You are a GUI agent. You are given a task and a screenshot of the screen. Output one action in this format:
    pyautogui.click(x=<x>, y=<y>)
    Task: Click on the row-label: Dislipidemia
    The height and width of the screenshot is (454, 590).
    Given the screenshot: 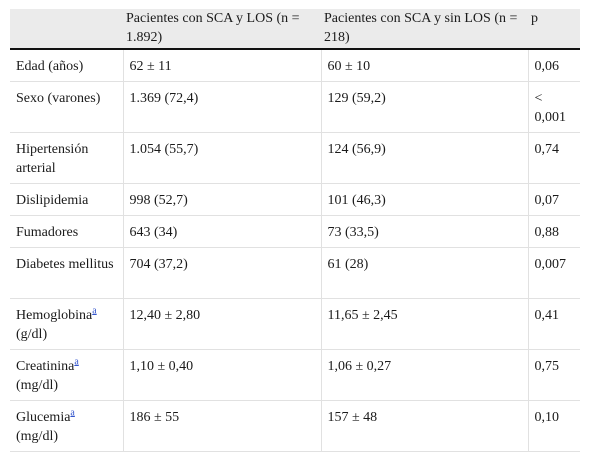 What is the action you would take?
    pyautogui.click(x=66, y=199)
    